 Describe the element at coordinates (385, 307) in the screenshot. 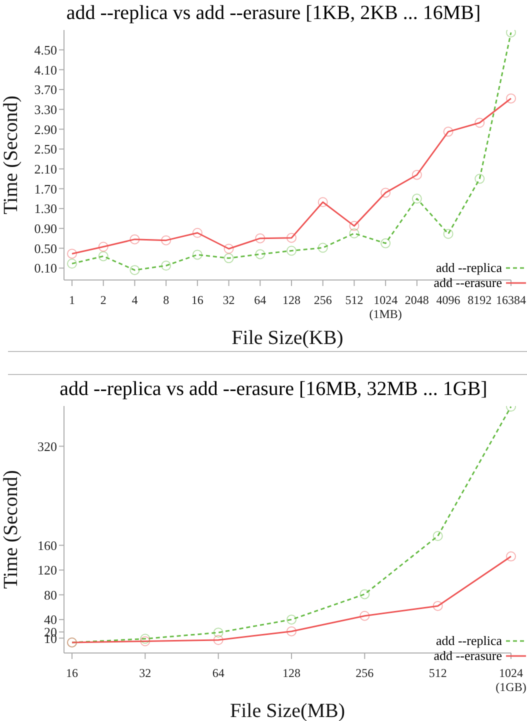

I see `x-tick-label: 1024 (1MB)` at that location.